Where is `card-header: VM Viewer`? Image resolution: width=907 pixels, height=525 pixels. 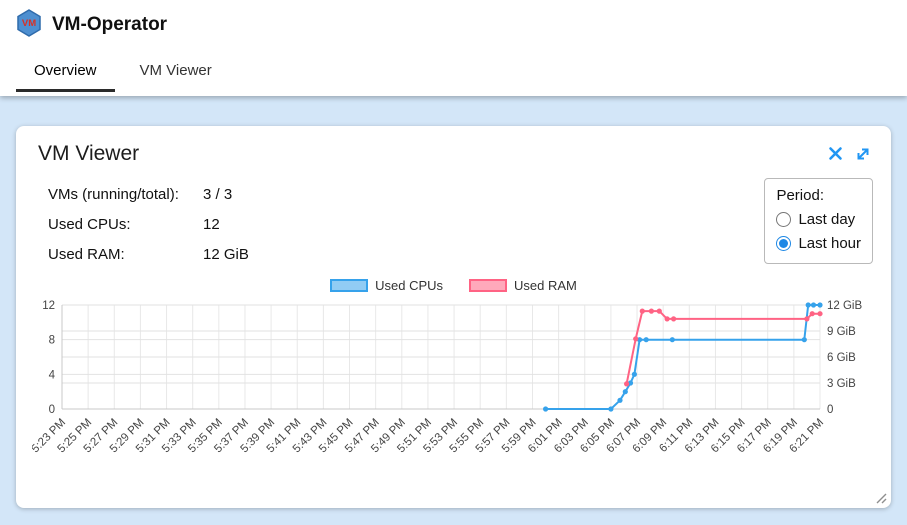
card-header: VM Viewer is located at coordinates (453, 154).